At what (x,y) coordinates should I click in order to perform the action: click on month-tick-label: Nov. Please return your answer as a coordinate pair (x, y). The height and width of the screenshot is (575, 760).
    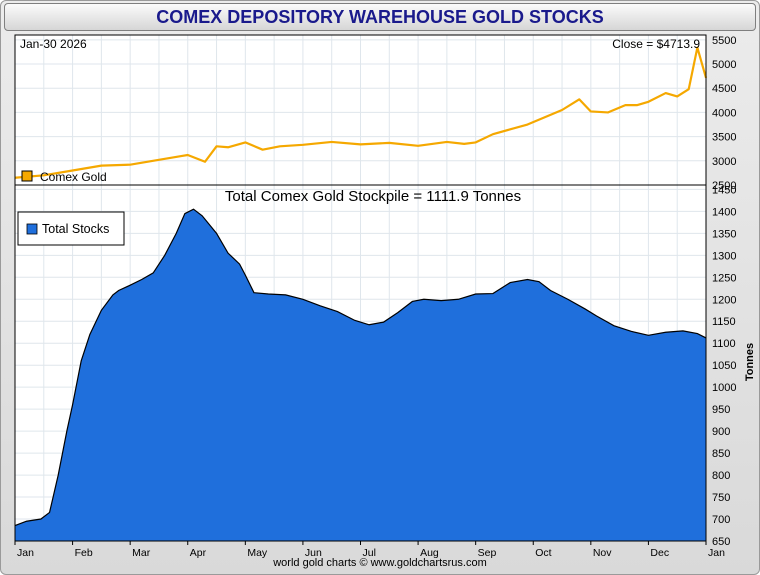
    Looking at the image, I should click on (602, 553).